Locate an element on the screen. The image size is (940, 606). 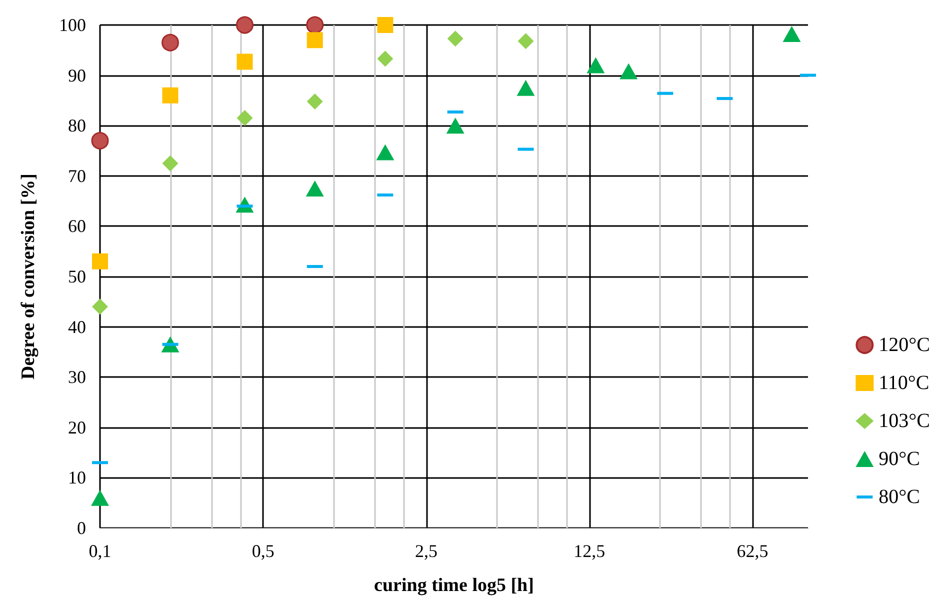
y-tick-label: 20 is located at coordinates (77, 427).